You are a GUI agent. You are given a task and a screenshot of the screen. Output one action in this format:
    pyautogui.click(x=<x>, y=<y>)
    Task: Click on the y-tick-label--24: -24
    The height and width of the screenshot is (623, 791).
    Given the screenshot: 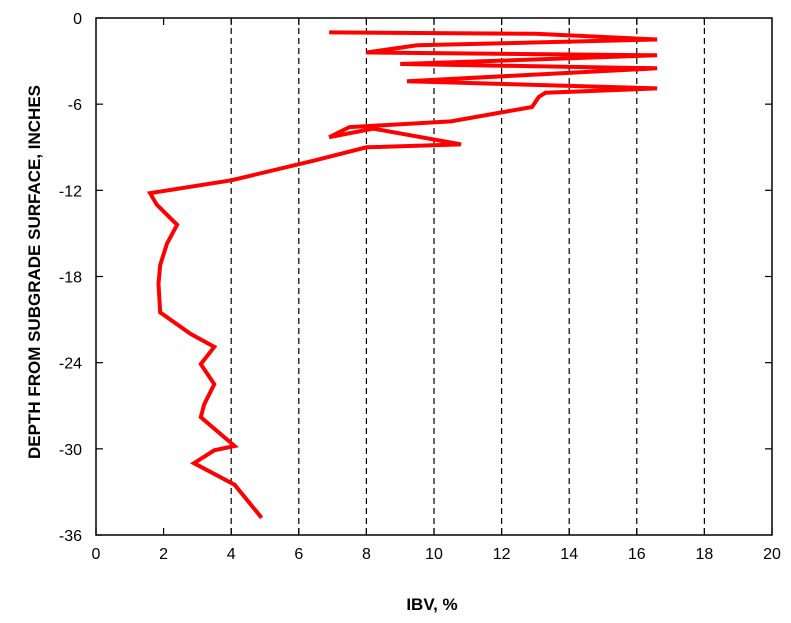 What is the action you would take?
    pyautogui.click(x=70, y=364)
    